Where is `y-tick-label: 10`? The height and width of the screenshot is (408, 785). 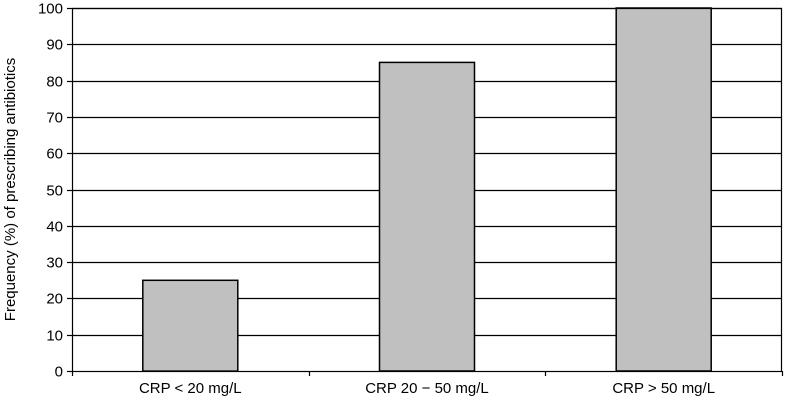 y-tick-label: 10 is located at coordinates (54, 336).